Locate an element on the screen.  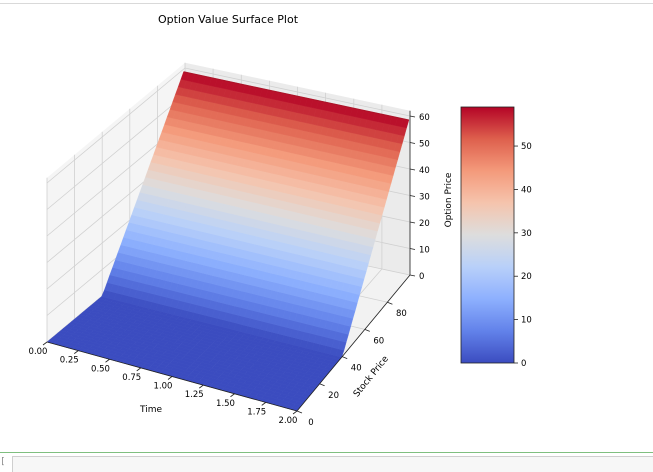
colorbar-tick-label: 10 is located at coordinates (526, 321).